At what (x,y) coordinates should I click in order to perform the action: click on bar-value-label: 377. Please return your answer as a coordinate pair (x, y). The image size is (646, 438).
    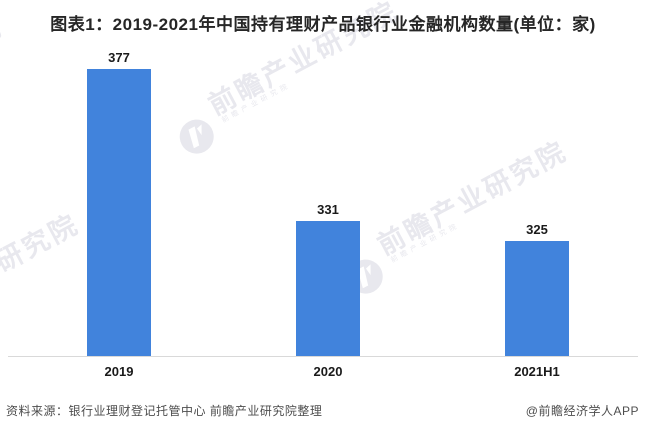
    Looking at the image, I should click on (119, 57).